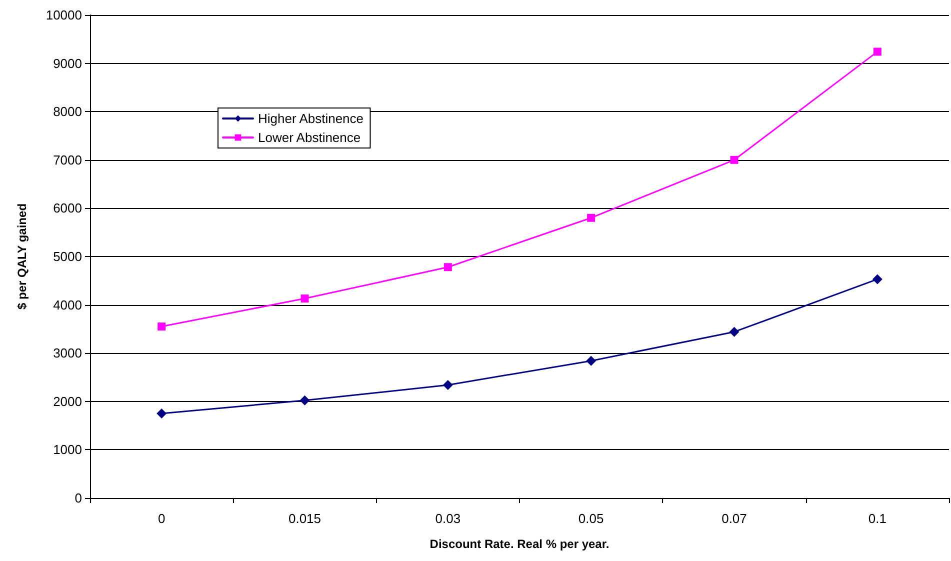 The image size is (951, 561). Describe the element at coordinates (22, 256) in the screenshot. I see `y-axis-title: $ per QALY gained` at that location.